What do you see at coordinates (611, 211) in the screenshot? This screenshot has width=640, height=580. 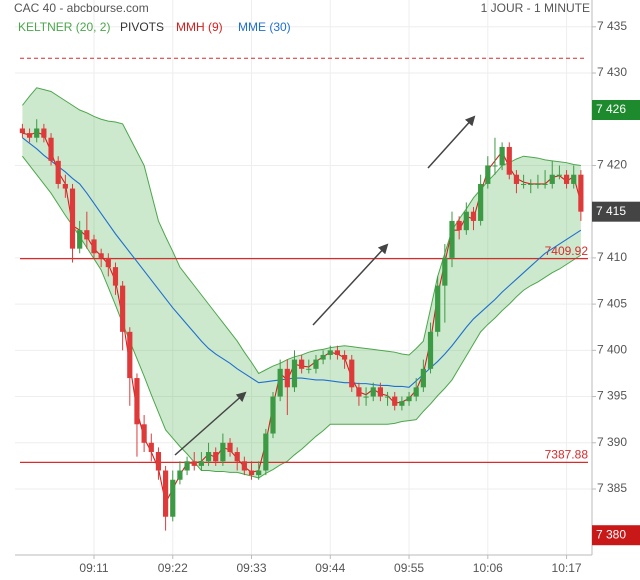 I see `price-marker-label: 7 415` at bounding box center [611, 211].